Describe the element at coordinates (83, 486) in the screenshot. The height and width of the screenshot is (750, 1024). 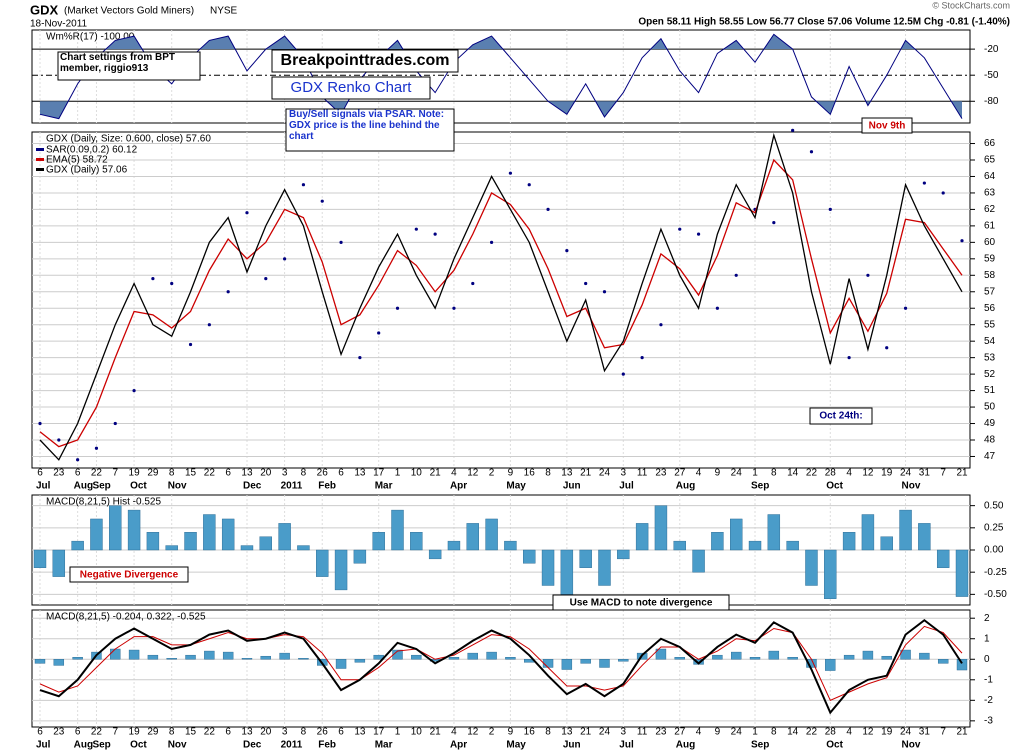
I see `x-month-label: Aug` at that location.